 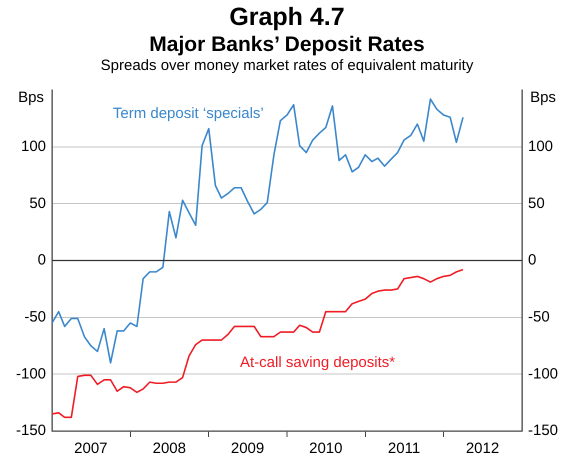 What do you see at coordinates (536, 203) in the screenshot?
I see `y2-tick-label: 50` at bounding box center [536, 203].